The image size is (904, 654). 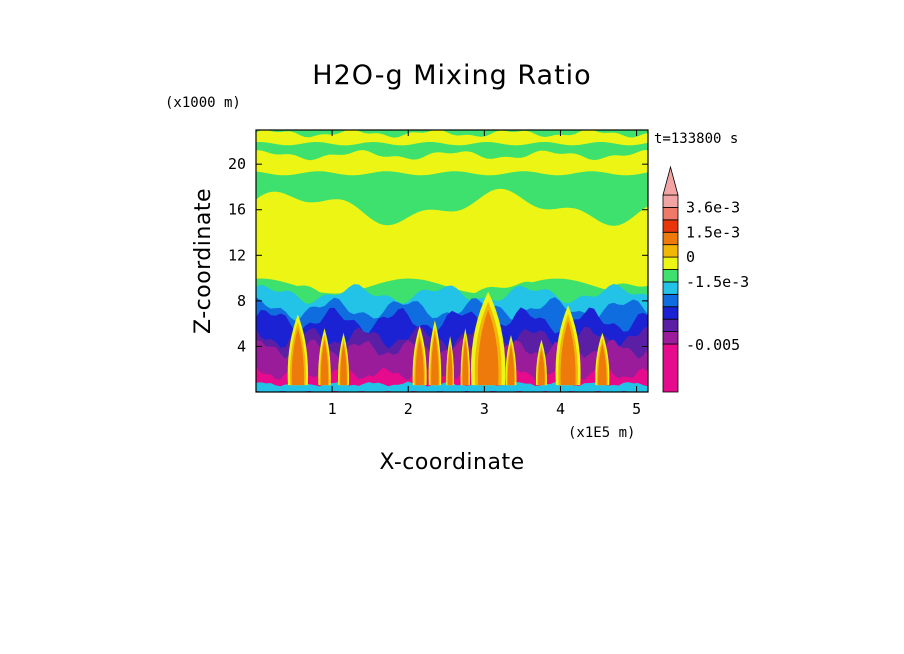 I want to click on y-unit-label: (x1000 m), so click(x=203, y=103).